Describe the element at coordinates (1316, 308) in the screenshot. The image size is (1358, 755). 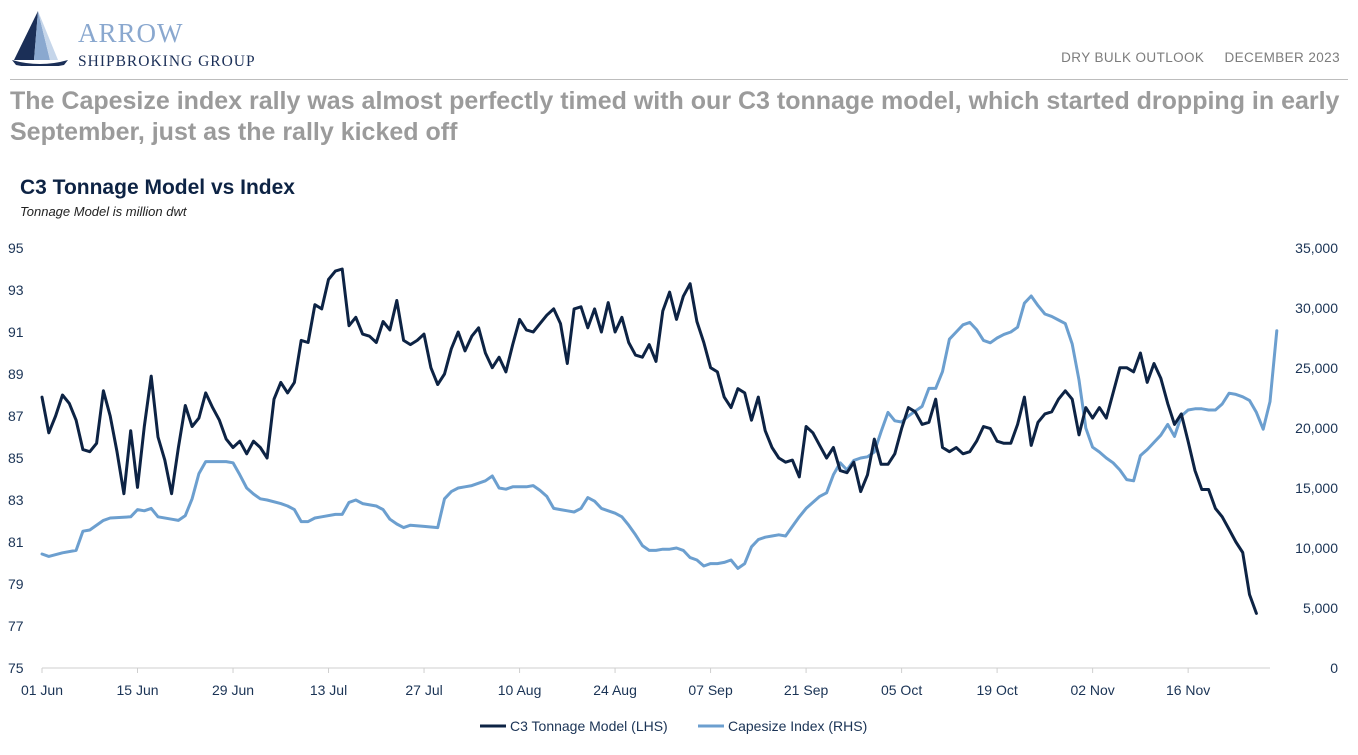
I see `y-right-tick-label: 30,000` at that location.